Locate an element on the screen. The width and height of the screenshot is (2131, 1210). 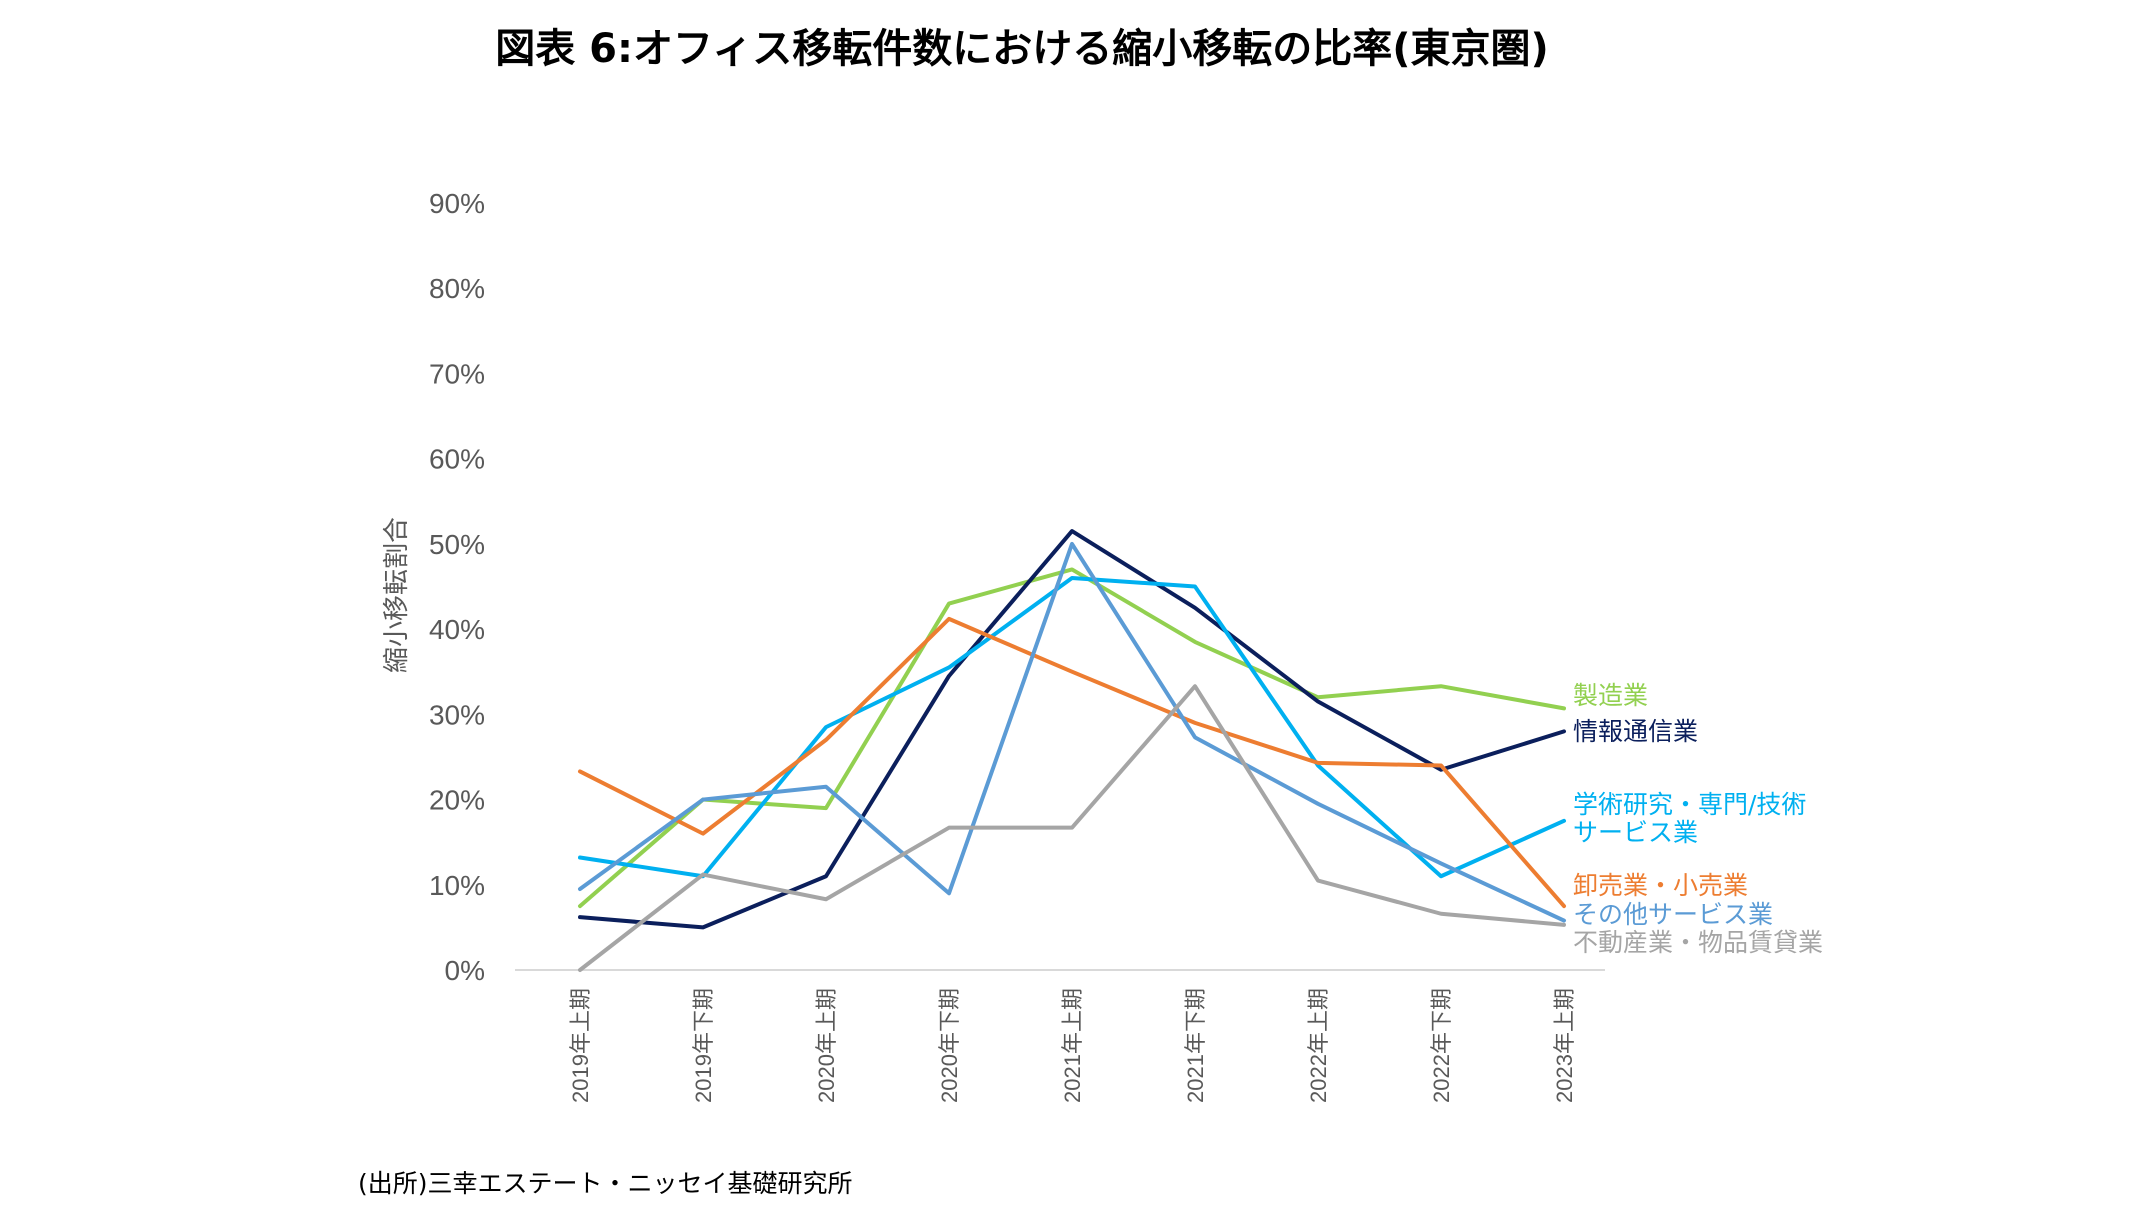
x-tick-label: 2019年下期 is located at coordinates (703, 1045).